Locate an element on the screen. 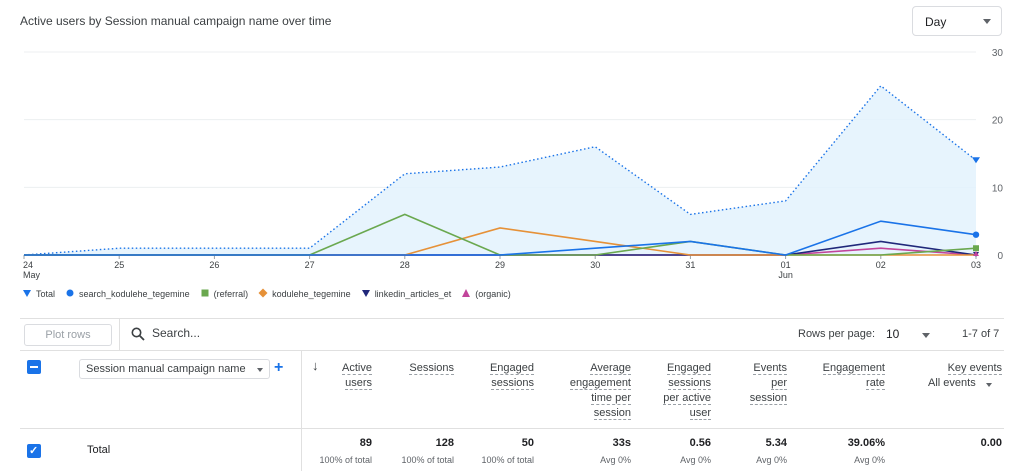 Image resolution: width=1024 pixels, height=471 pixels. column-header-line: time per is located at coordinates (611, 398).